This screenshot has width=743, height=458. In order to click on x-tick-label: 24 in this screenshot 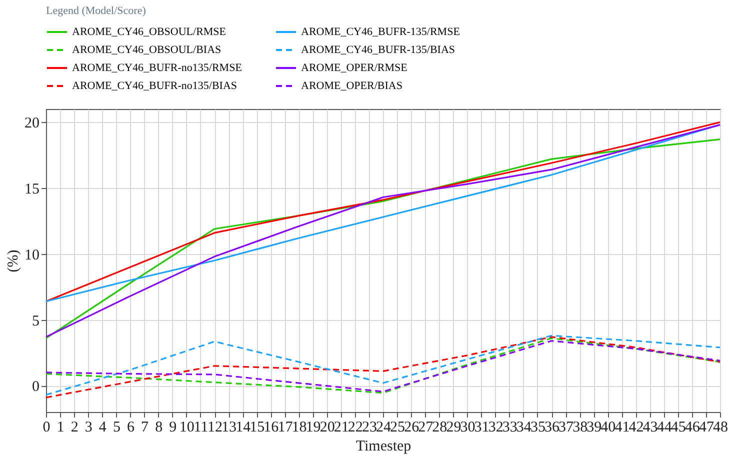, I will do `click(384, 428)`.